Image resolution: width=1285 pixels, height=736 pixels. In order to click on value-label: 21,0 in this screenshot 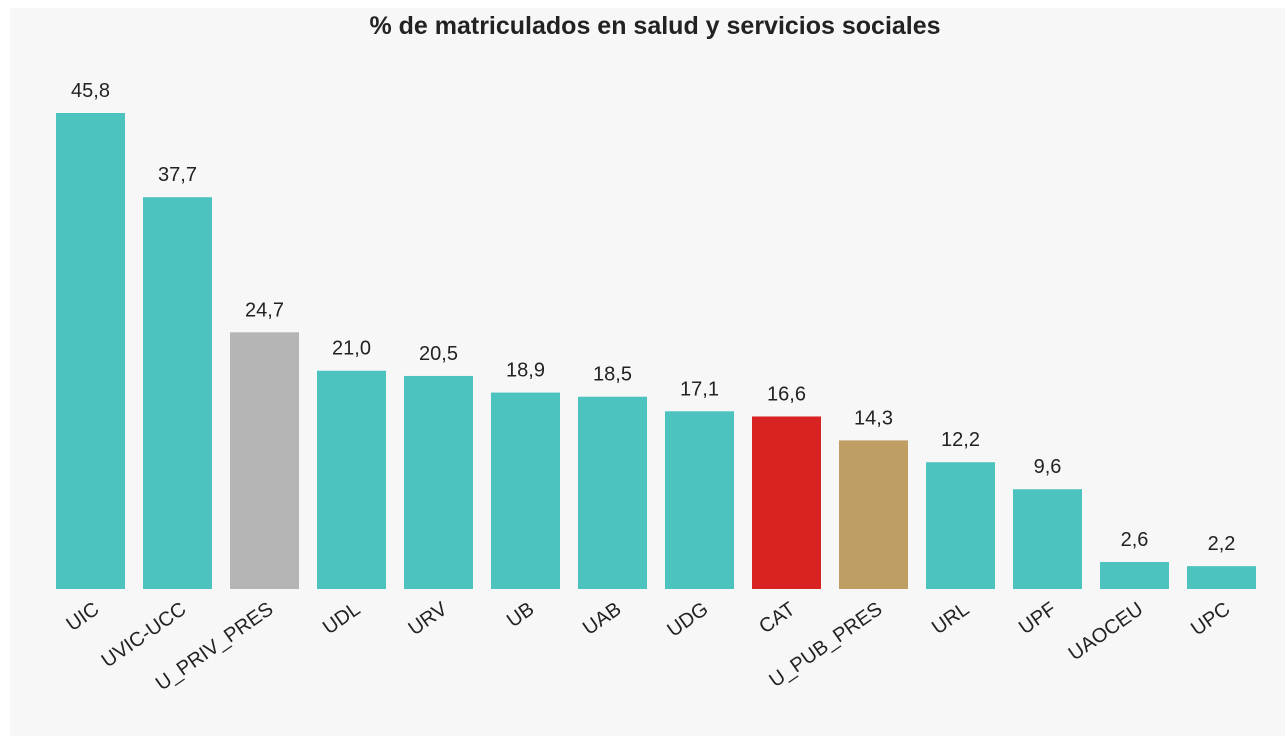, I will do `click(351, 349)`.